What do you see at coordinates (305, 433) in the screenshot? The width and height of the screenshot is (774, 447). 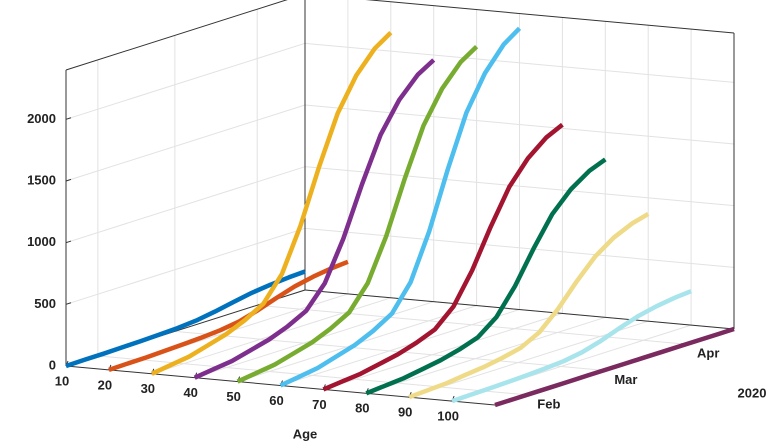 I see `x-axis-label: Age` at bounding box center [305, 433].